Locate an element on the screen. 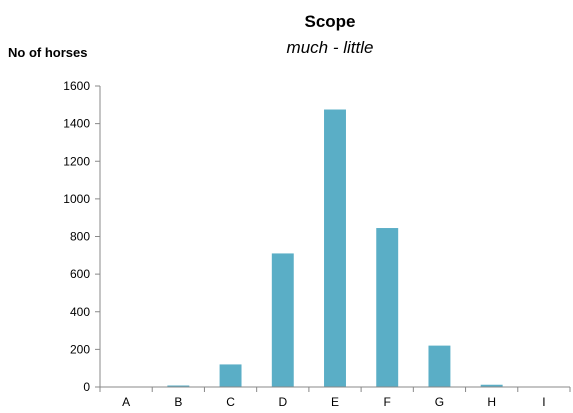  y-tick-label: 800 is located at coordinates (80, 237).